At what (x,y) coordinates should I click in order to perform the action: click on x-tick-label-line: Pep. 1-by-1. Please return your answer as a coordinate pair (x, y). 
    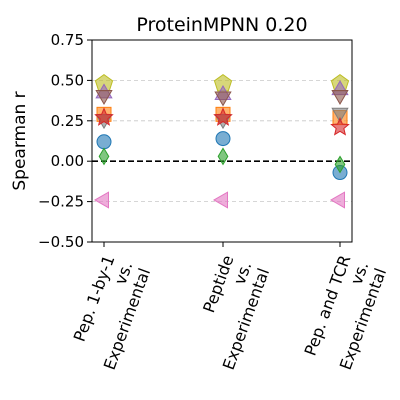
    Looking at the image, I should click on (94, 299).